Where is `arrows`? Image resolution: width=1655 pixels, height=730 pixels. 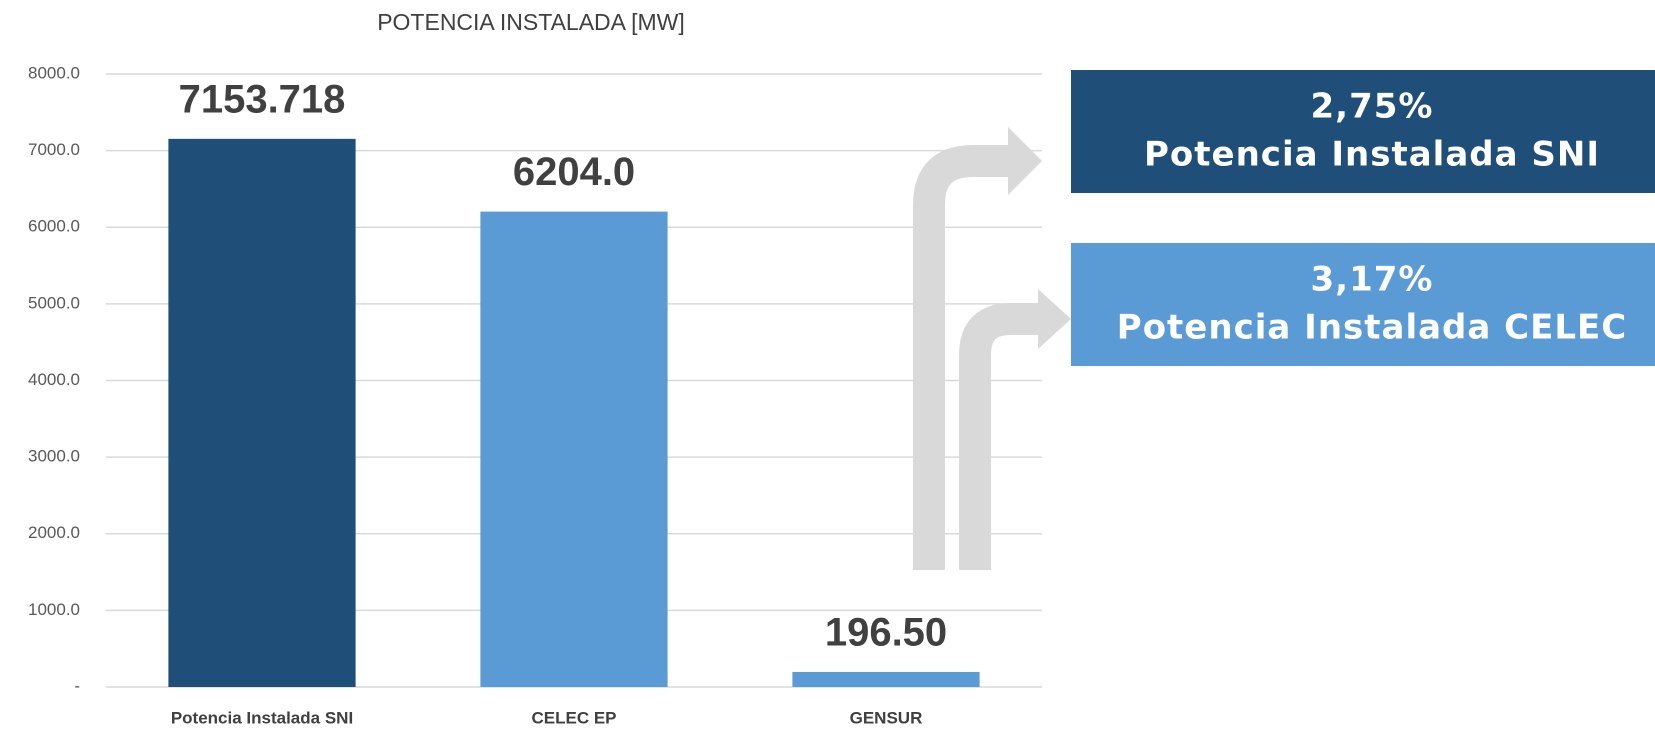
arrows is located at coordinates (992, 348).